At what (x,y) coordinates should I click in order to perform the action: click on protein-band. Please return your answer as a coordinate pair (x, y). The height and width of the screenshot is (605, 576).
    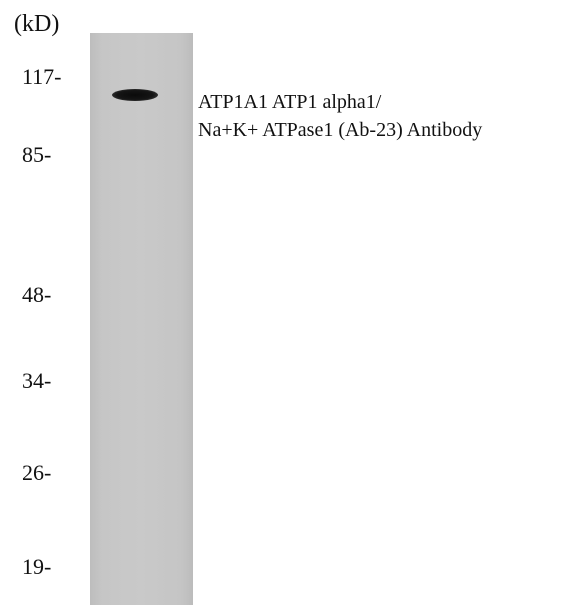
    Looking at the image, I should click on (135, 95).